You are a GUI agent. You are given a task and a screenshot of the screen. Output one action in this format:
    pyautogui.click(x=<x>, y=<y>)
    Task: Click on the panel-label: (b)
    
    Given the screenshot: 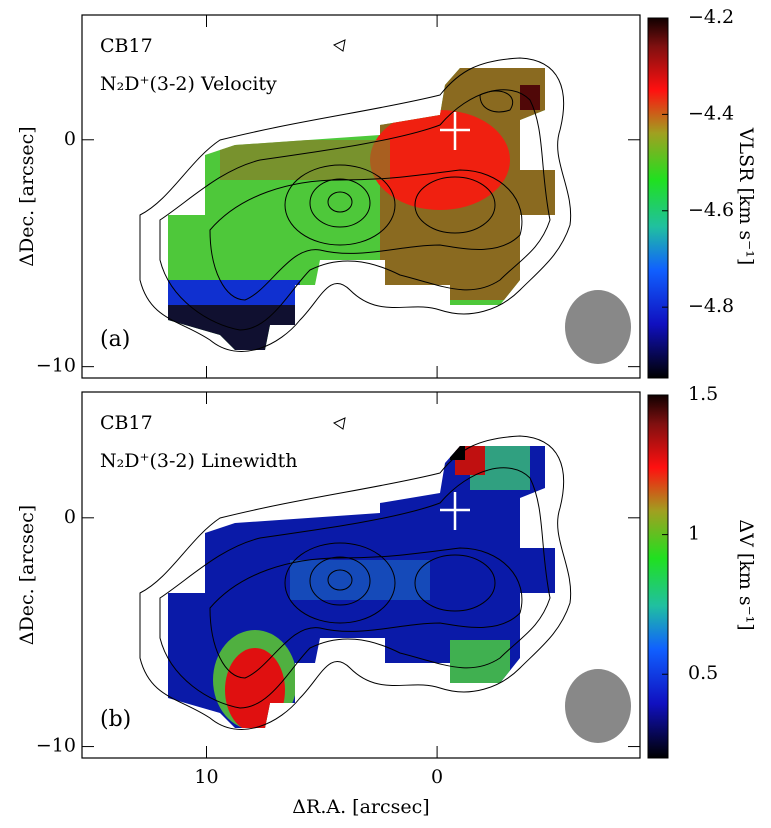 What is the action you would take?
    pyautogui.click(x=115, y=719)
    